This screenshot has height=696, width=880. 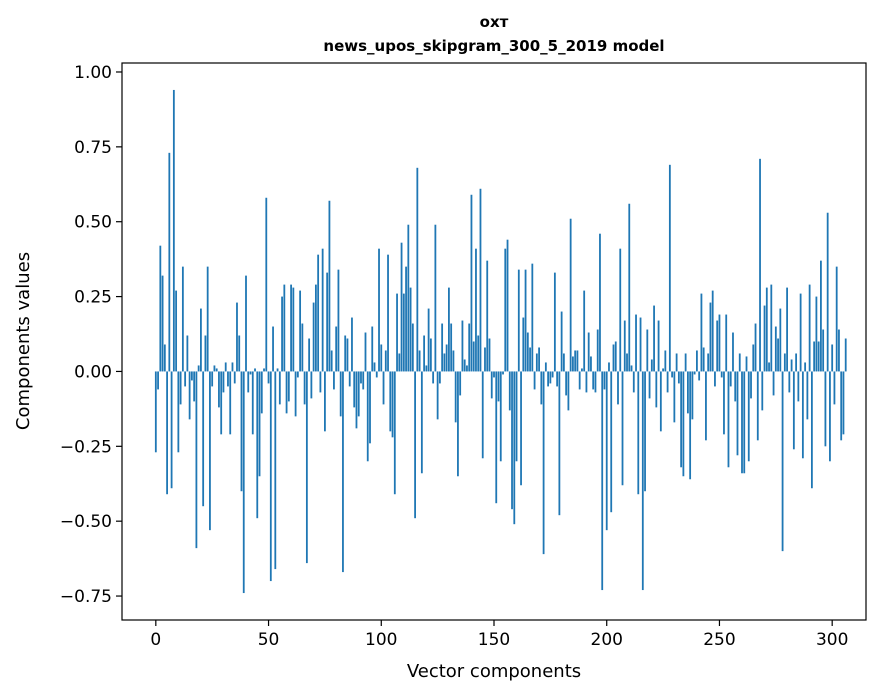 What do you see at coordinates (494, 22) in the screenshot?
I see `chart-title: охт` at bounding box center [494, 22].